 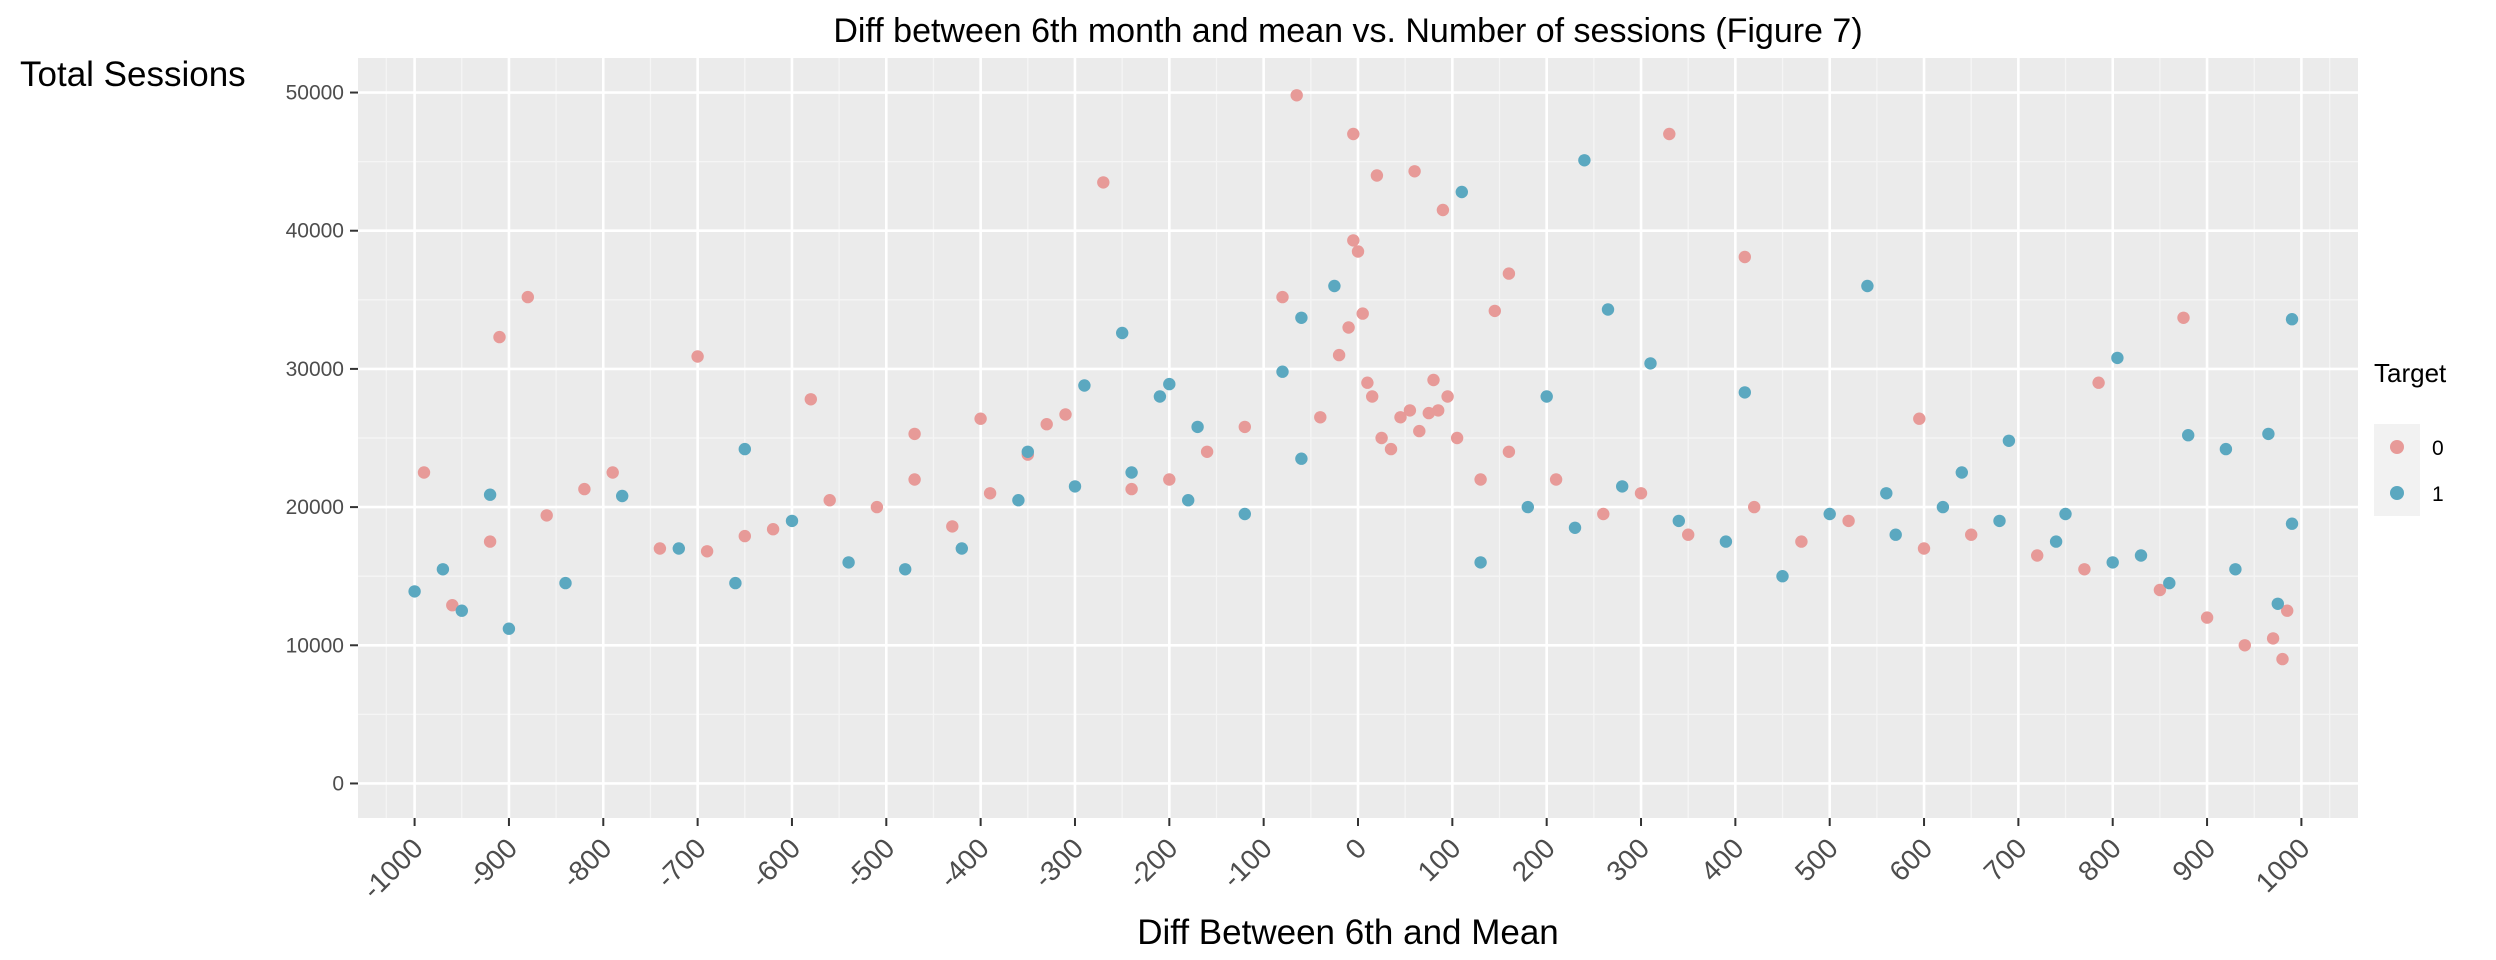 I want to click on x-tick-label: -500, so click(x=870, y=863).